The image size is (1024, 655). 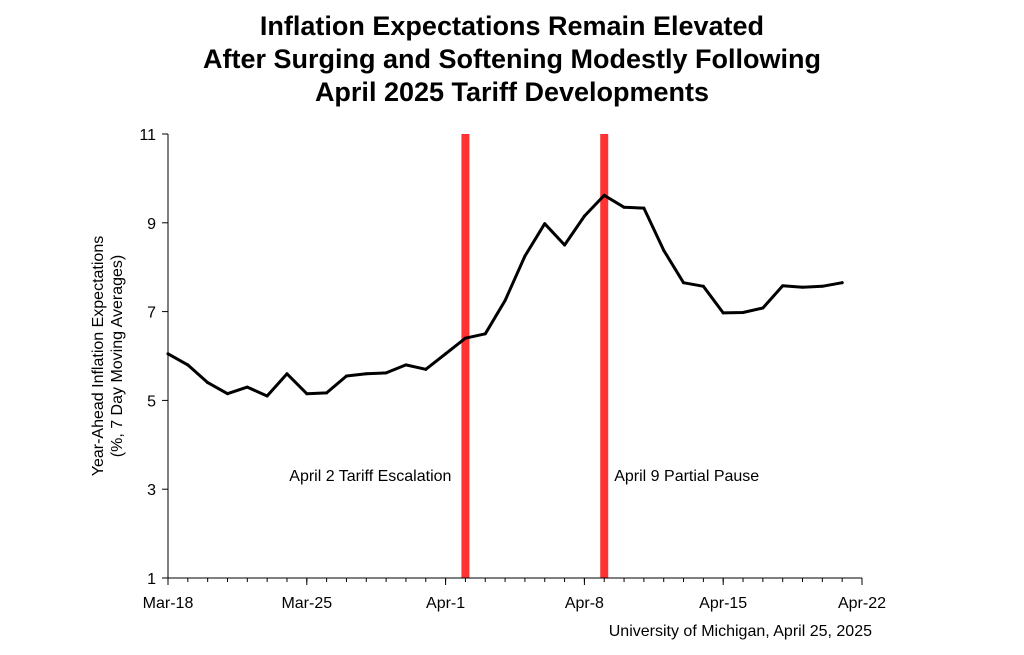 What do you see at coordinates (686, 476) in the screenshot?
I see `annotation-label-2: April 9 Partial Pause` at bounding box center [686, 476].